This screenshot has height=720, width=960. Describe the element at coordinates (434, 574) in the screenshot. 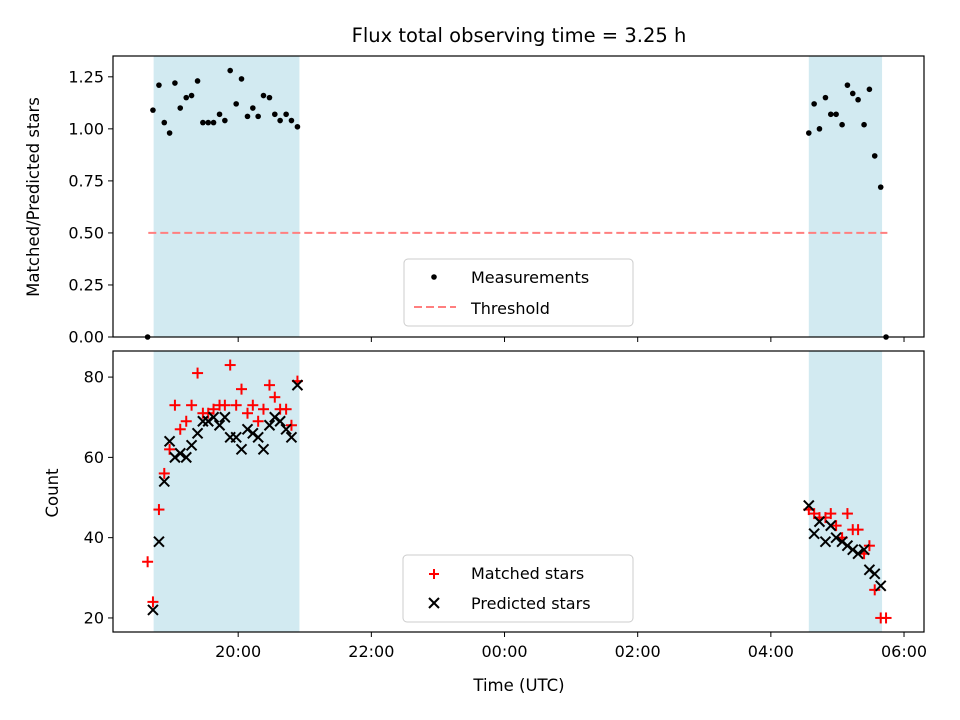

I see `matched-legend-marker` at that location.